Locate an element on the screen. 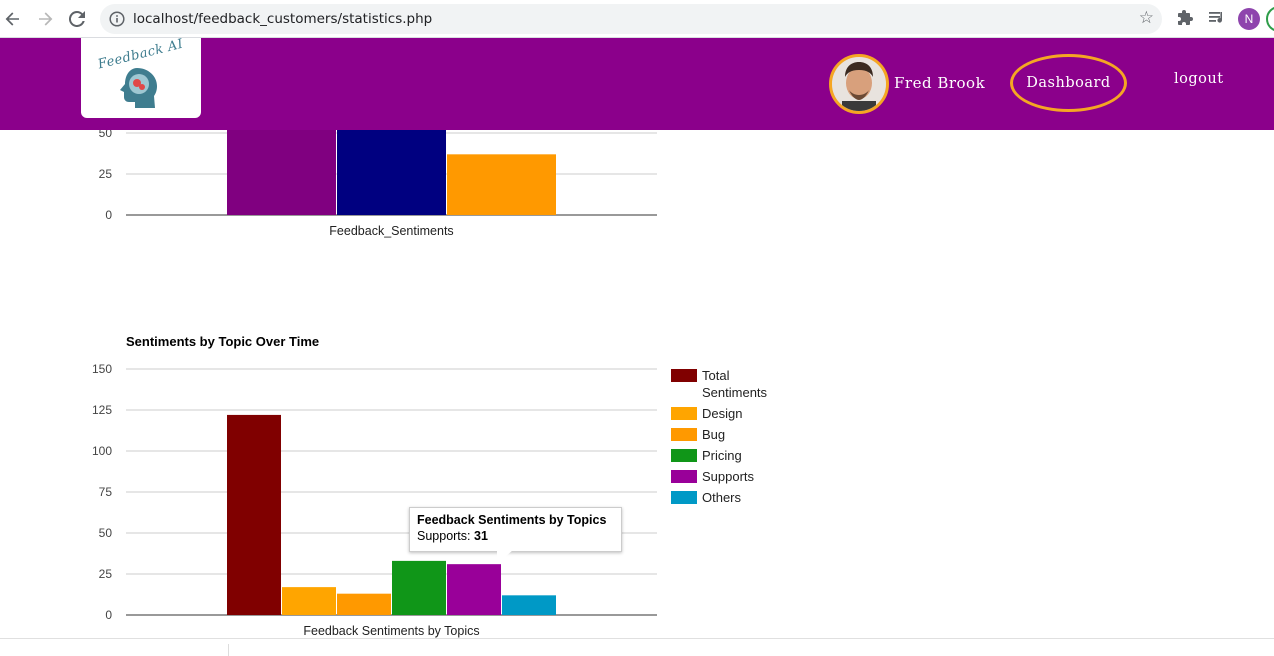 Image resolution: width=1274 pixels, height=656 pixels. tooltip-label: Supports: is located at coordinates (444, 536).